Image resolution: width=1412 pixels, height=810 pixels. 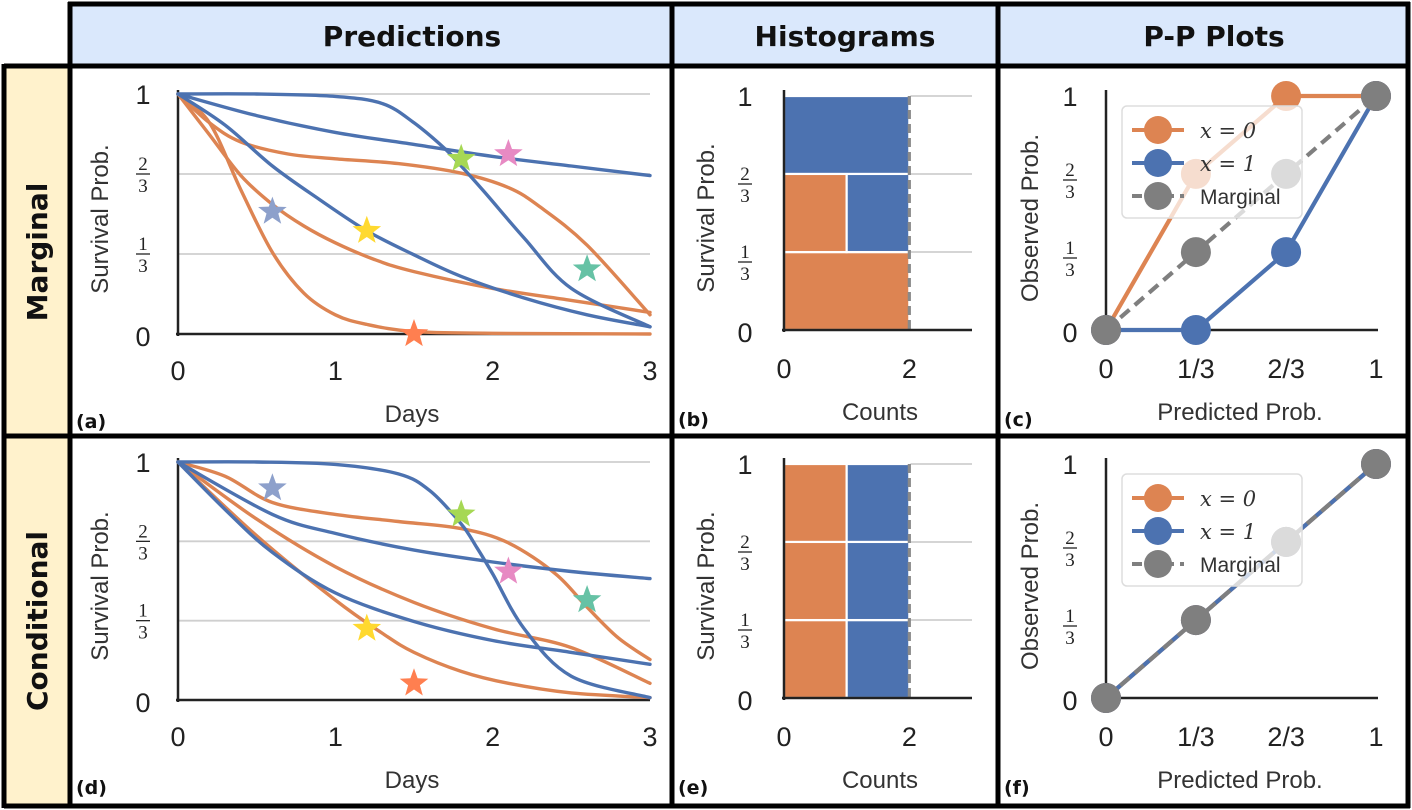 I want to click on x-tick-d-3: 3, so click(x=649, y=737).